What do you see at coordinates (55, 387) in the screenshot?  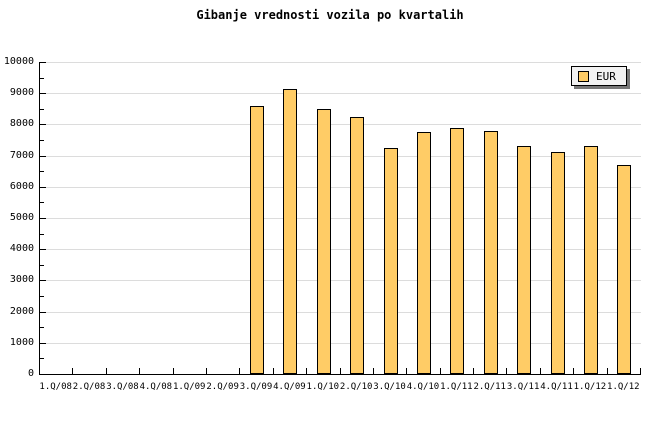 I see `x-tick-label: 1.Q/08` at bounding box center [55, 387].